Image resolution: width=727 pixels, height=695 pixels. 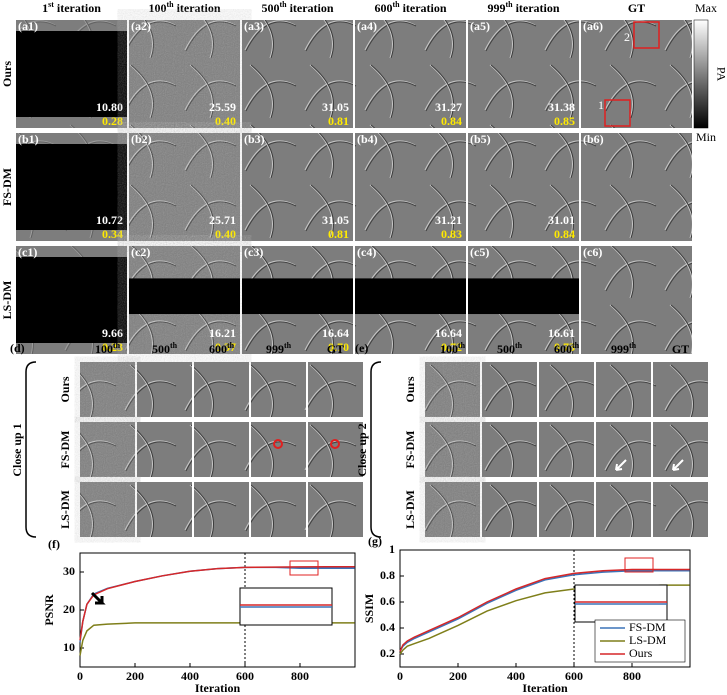 What do you see at coordinates (109, 220) in the screenshot?
I see `psnr-value: 10.72` at bounding box center [109, 220].